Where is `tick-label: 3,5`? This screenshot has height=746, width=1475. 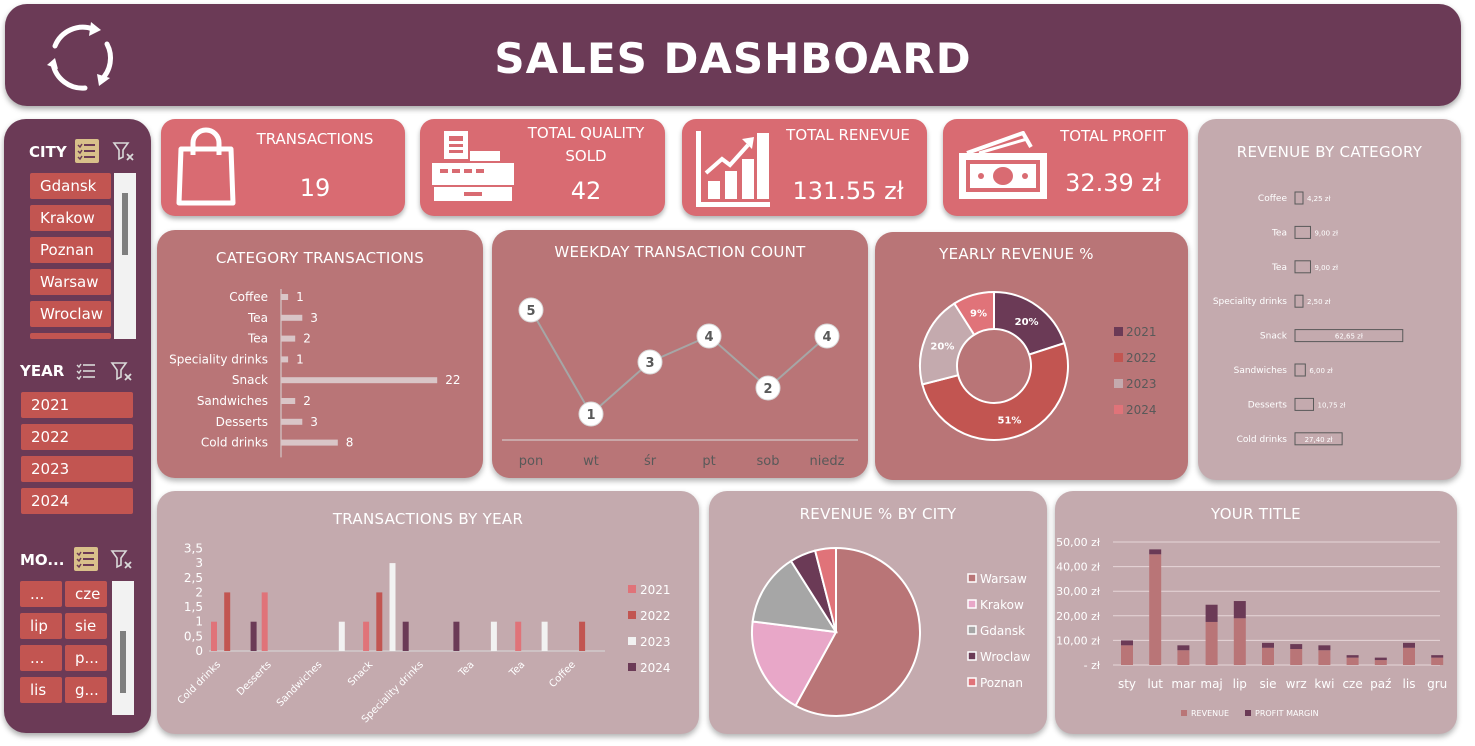 tick-label: 3,5 is located at coordinates (193, 548).